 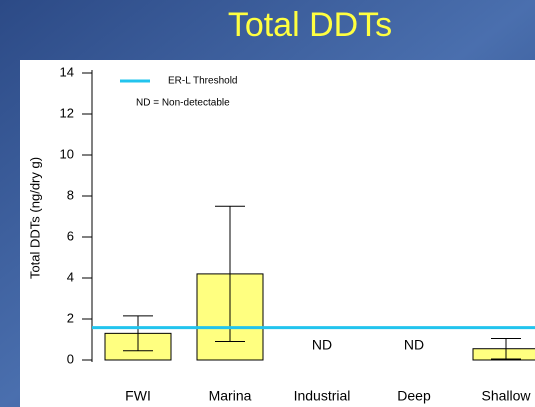 I want to click on x-tick-label: Shallow, so click(x=506, y=396).